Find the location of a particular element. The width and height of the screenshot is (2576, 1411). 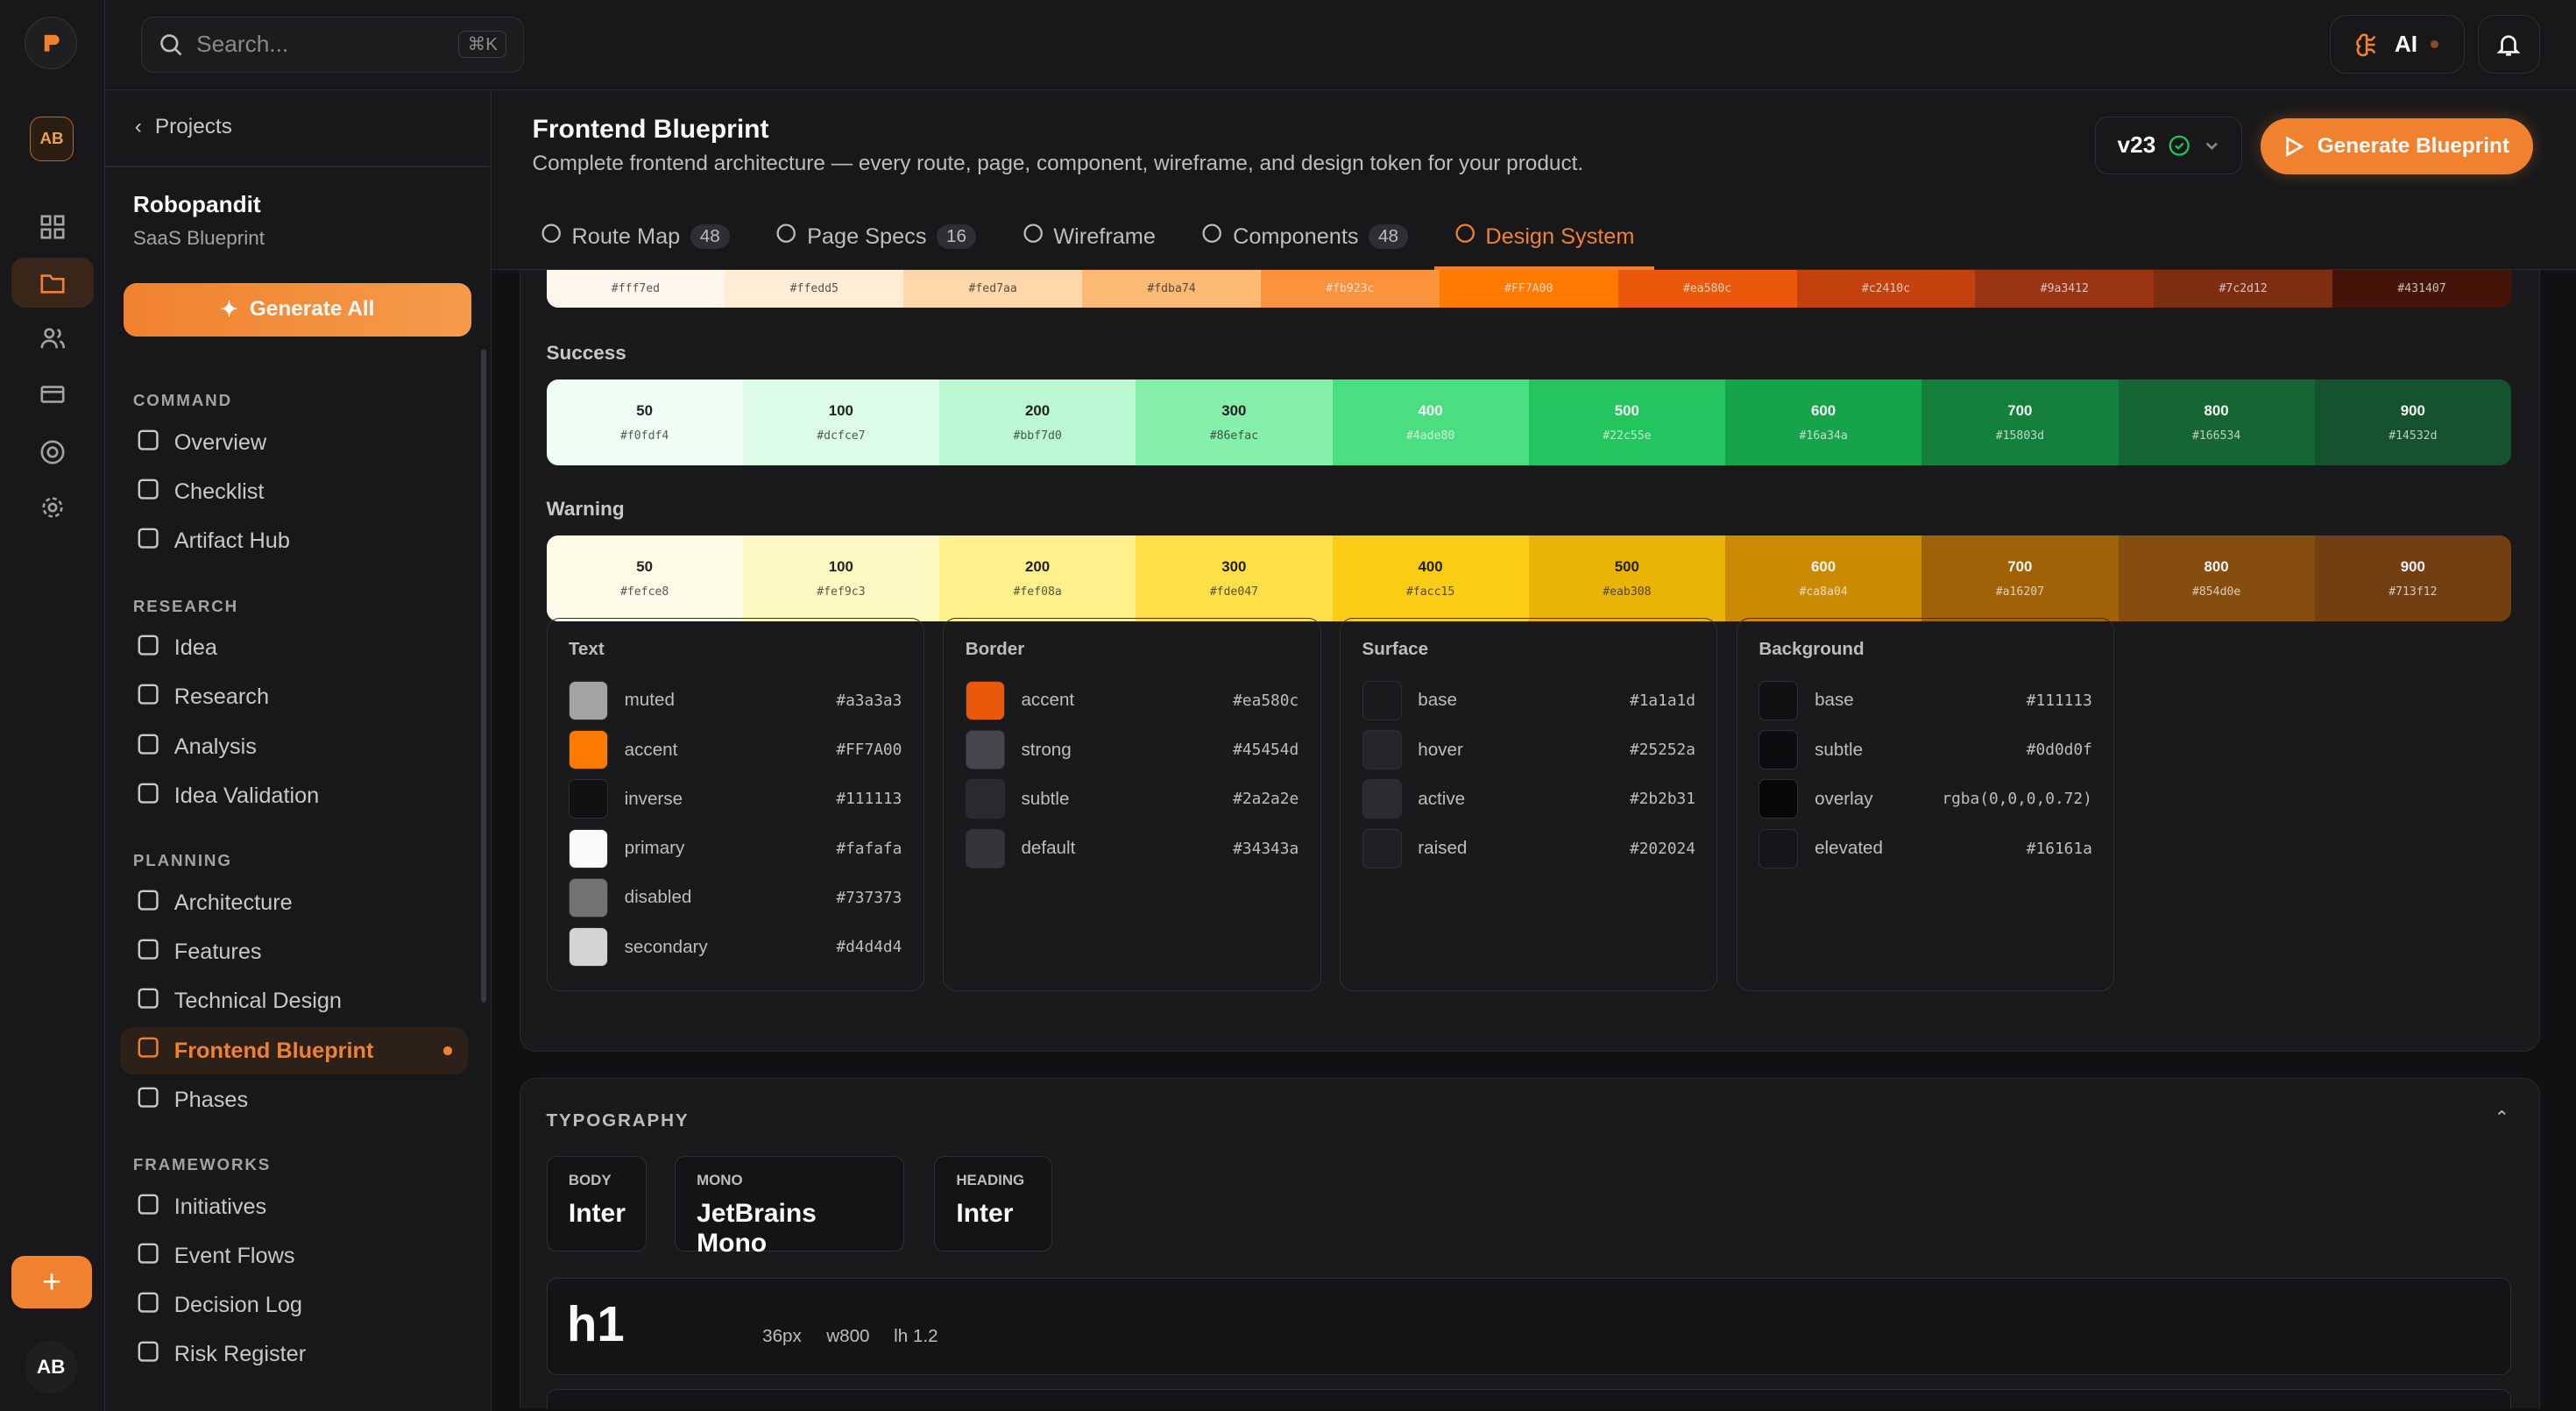

users-icon is located at coordinates (52, 339).